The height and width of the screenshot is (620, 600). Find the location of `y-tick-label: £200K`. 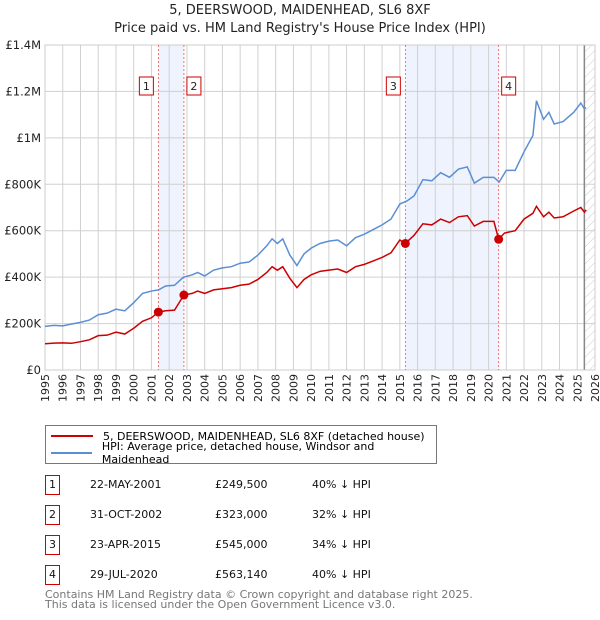

y-tick-label: £200K is located at coordinates (22, 324).